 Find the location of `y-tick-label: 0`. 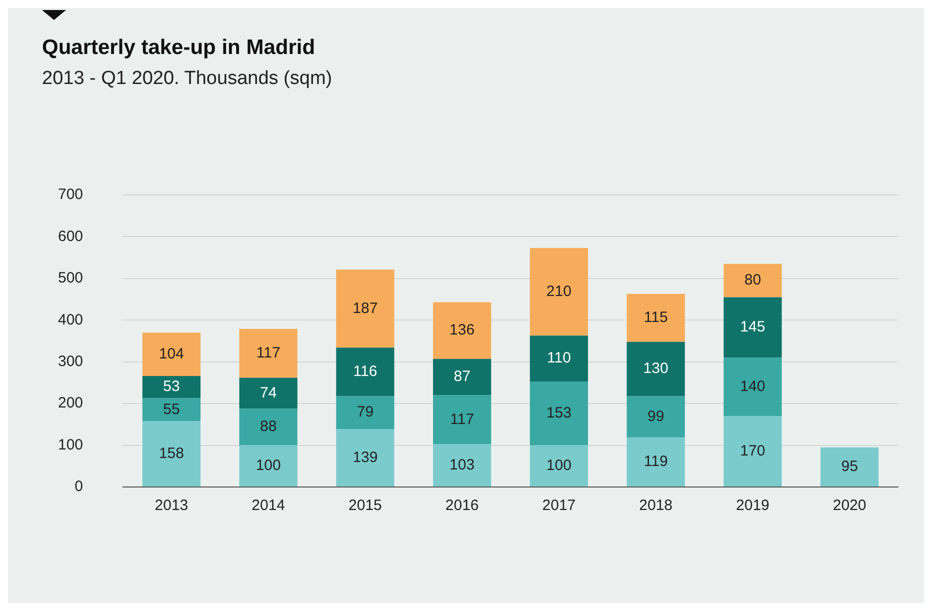

y-tick-label: 0 is located at coordinates (79, 487).